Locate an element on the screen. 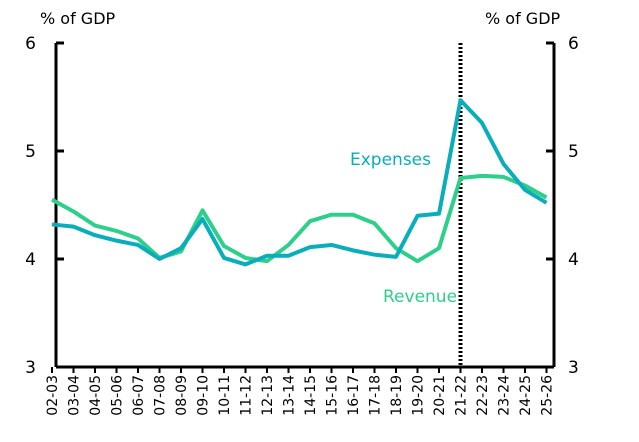  x-tick-label: 03-04 is located at coordinates (75, 395).